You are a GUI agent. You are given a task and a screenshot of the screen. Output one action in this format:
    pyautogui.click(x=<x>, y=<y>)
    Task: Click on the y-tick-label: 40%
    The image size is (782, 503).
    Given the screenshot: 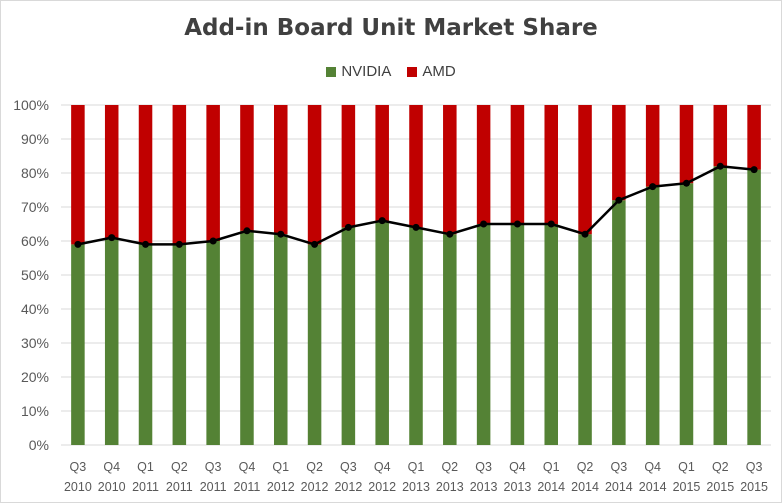 What is the action you would take?
    pyautogui.click(x=35, y=309)
    